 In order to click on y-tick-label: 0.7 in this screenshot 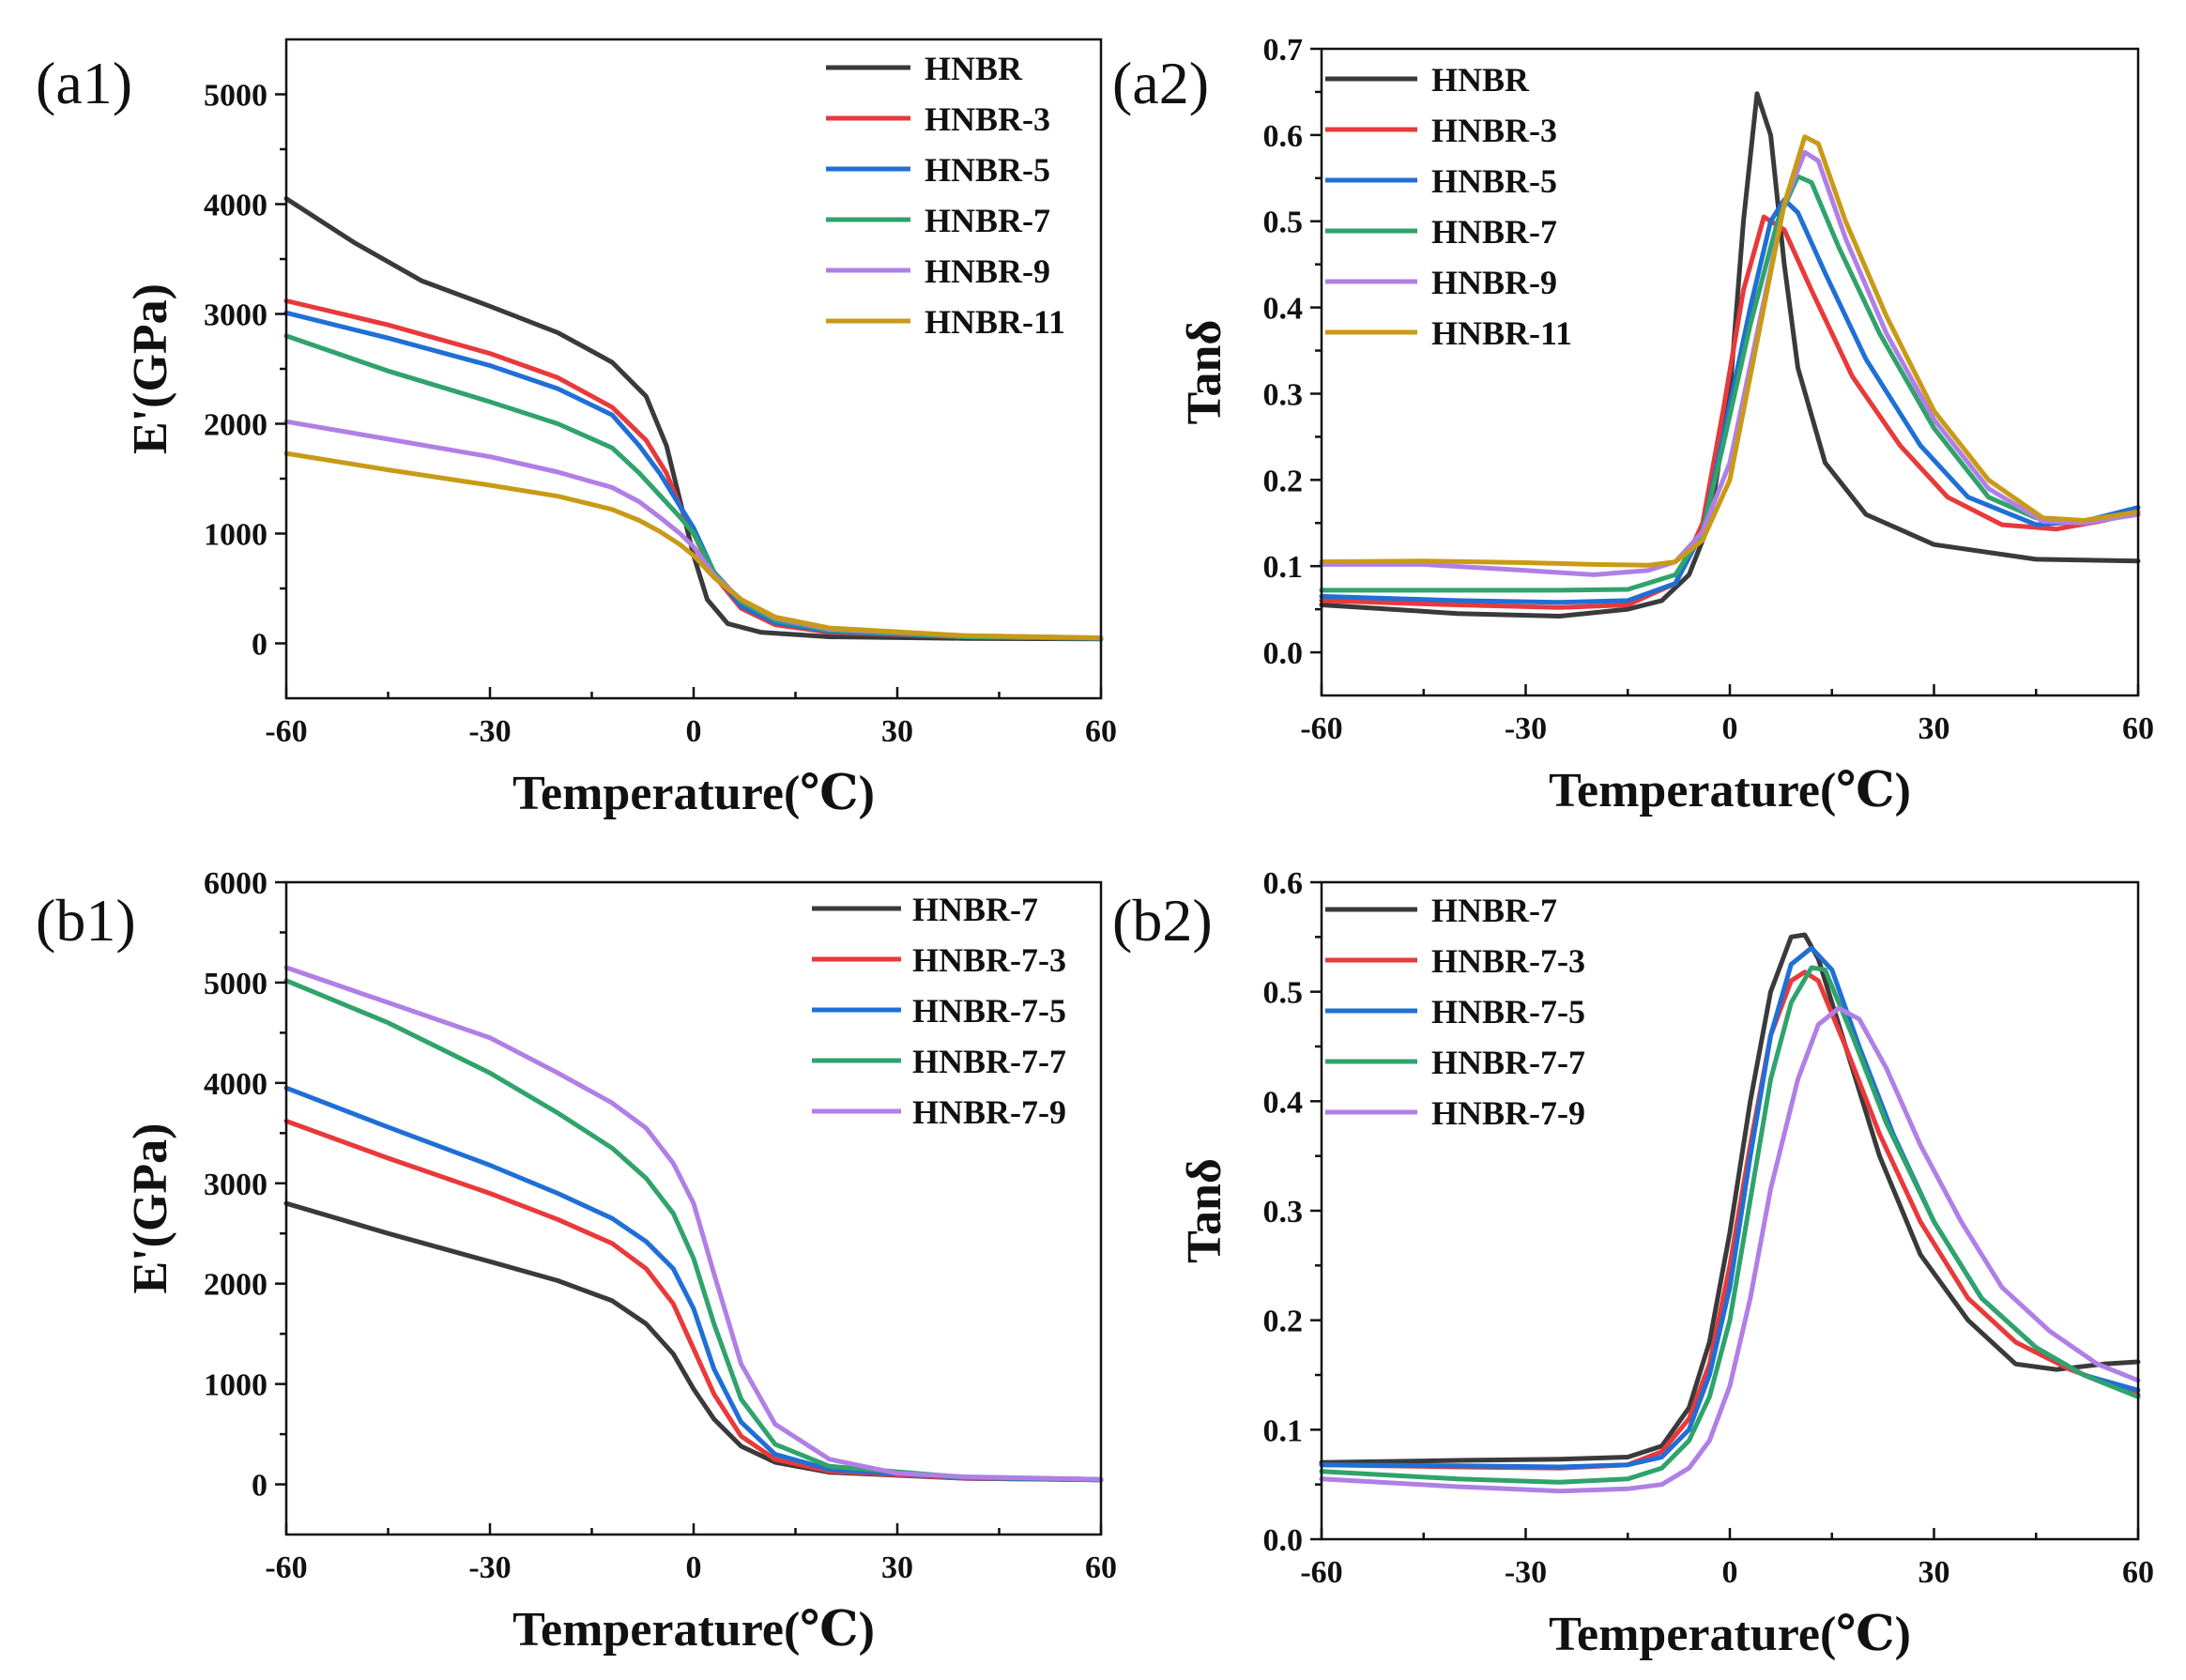, I will do `click(1283, 50)`.